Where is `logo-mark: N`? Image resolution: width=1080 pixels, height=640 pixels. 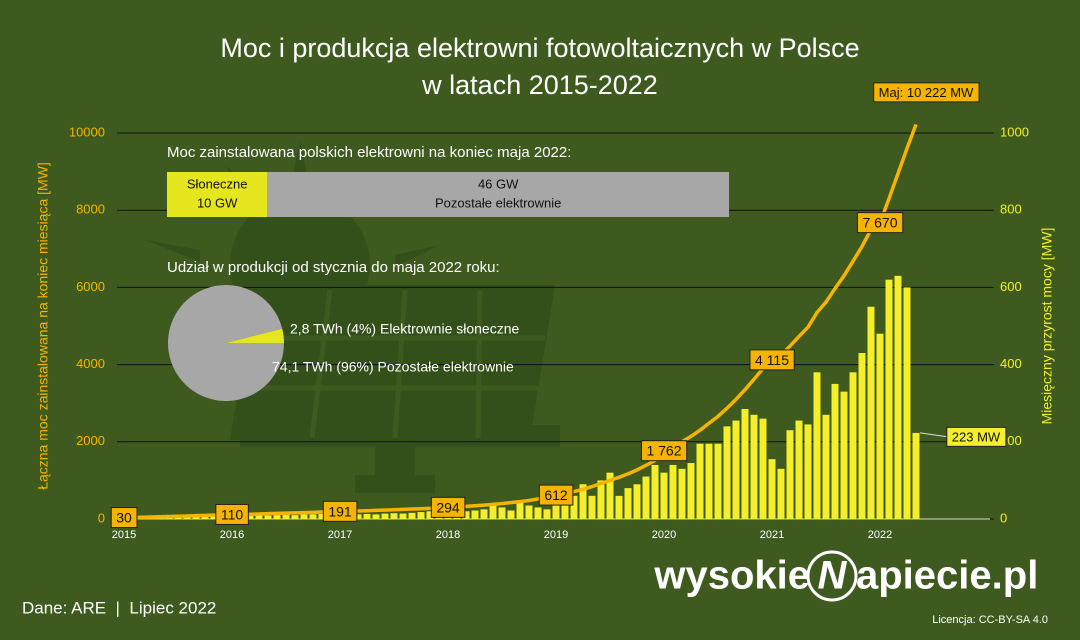
logo-mark: N is located at coordinates (833, 576).